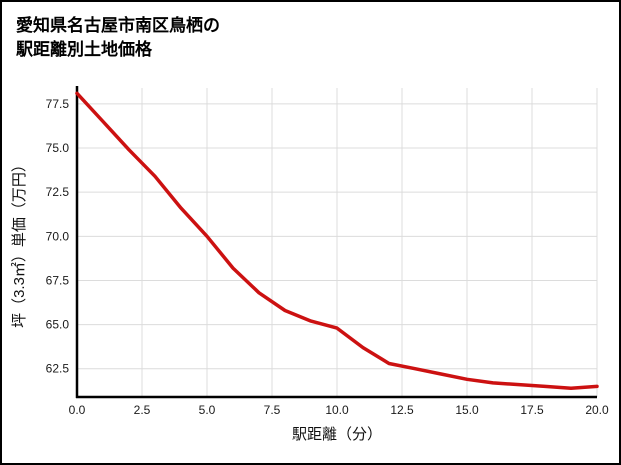  What do you see at coordinates (272, 410) in the screenshot?
I see `x-tick-label: 7.5` at bounding box center [272, 410].